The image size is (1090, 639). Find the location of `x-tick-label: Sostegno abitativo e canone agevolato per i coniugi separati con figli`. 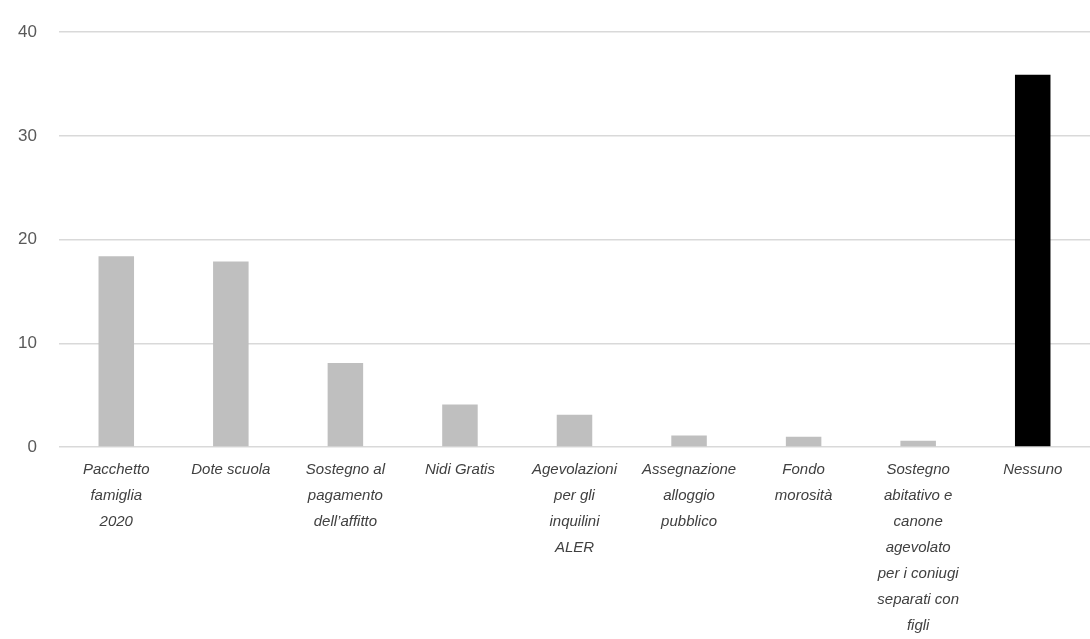

x-tick-label: Sostegno abitativo e canone agevolato per i coniugi separati con figli is located at coordinates (918, 547).